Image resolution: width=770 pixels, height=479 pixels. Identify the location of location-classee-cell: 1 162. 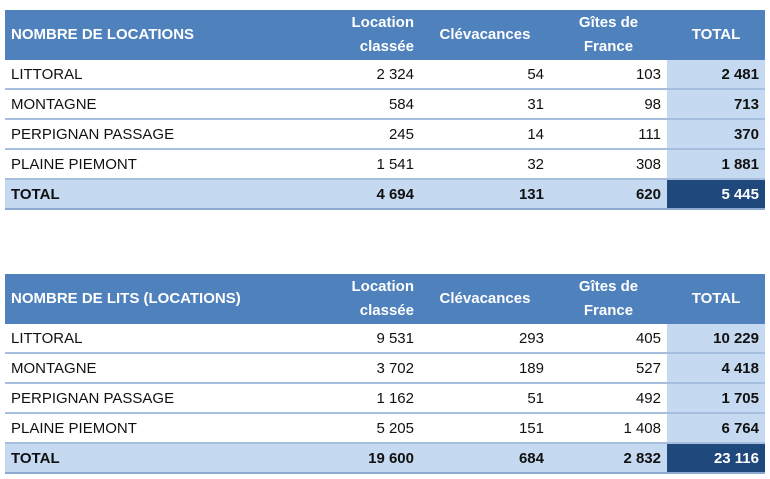
(375, 398).